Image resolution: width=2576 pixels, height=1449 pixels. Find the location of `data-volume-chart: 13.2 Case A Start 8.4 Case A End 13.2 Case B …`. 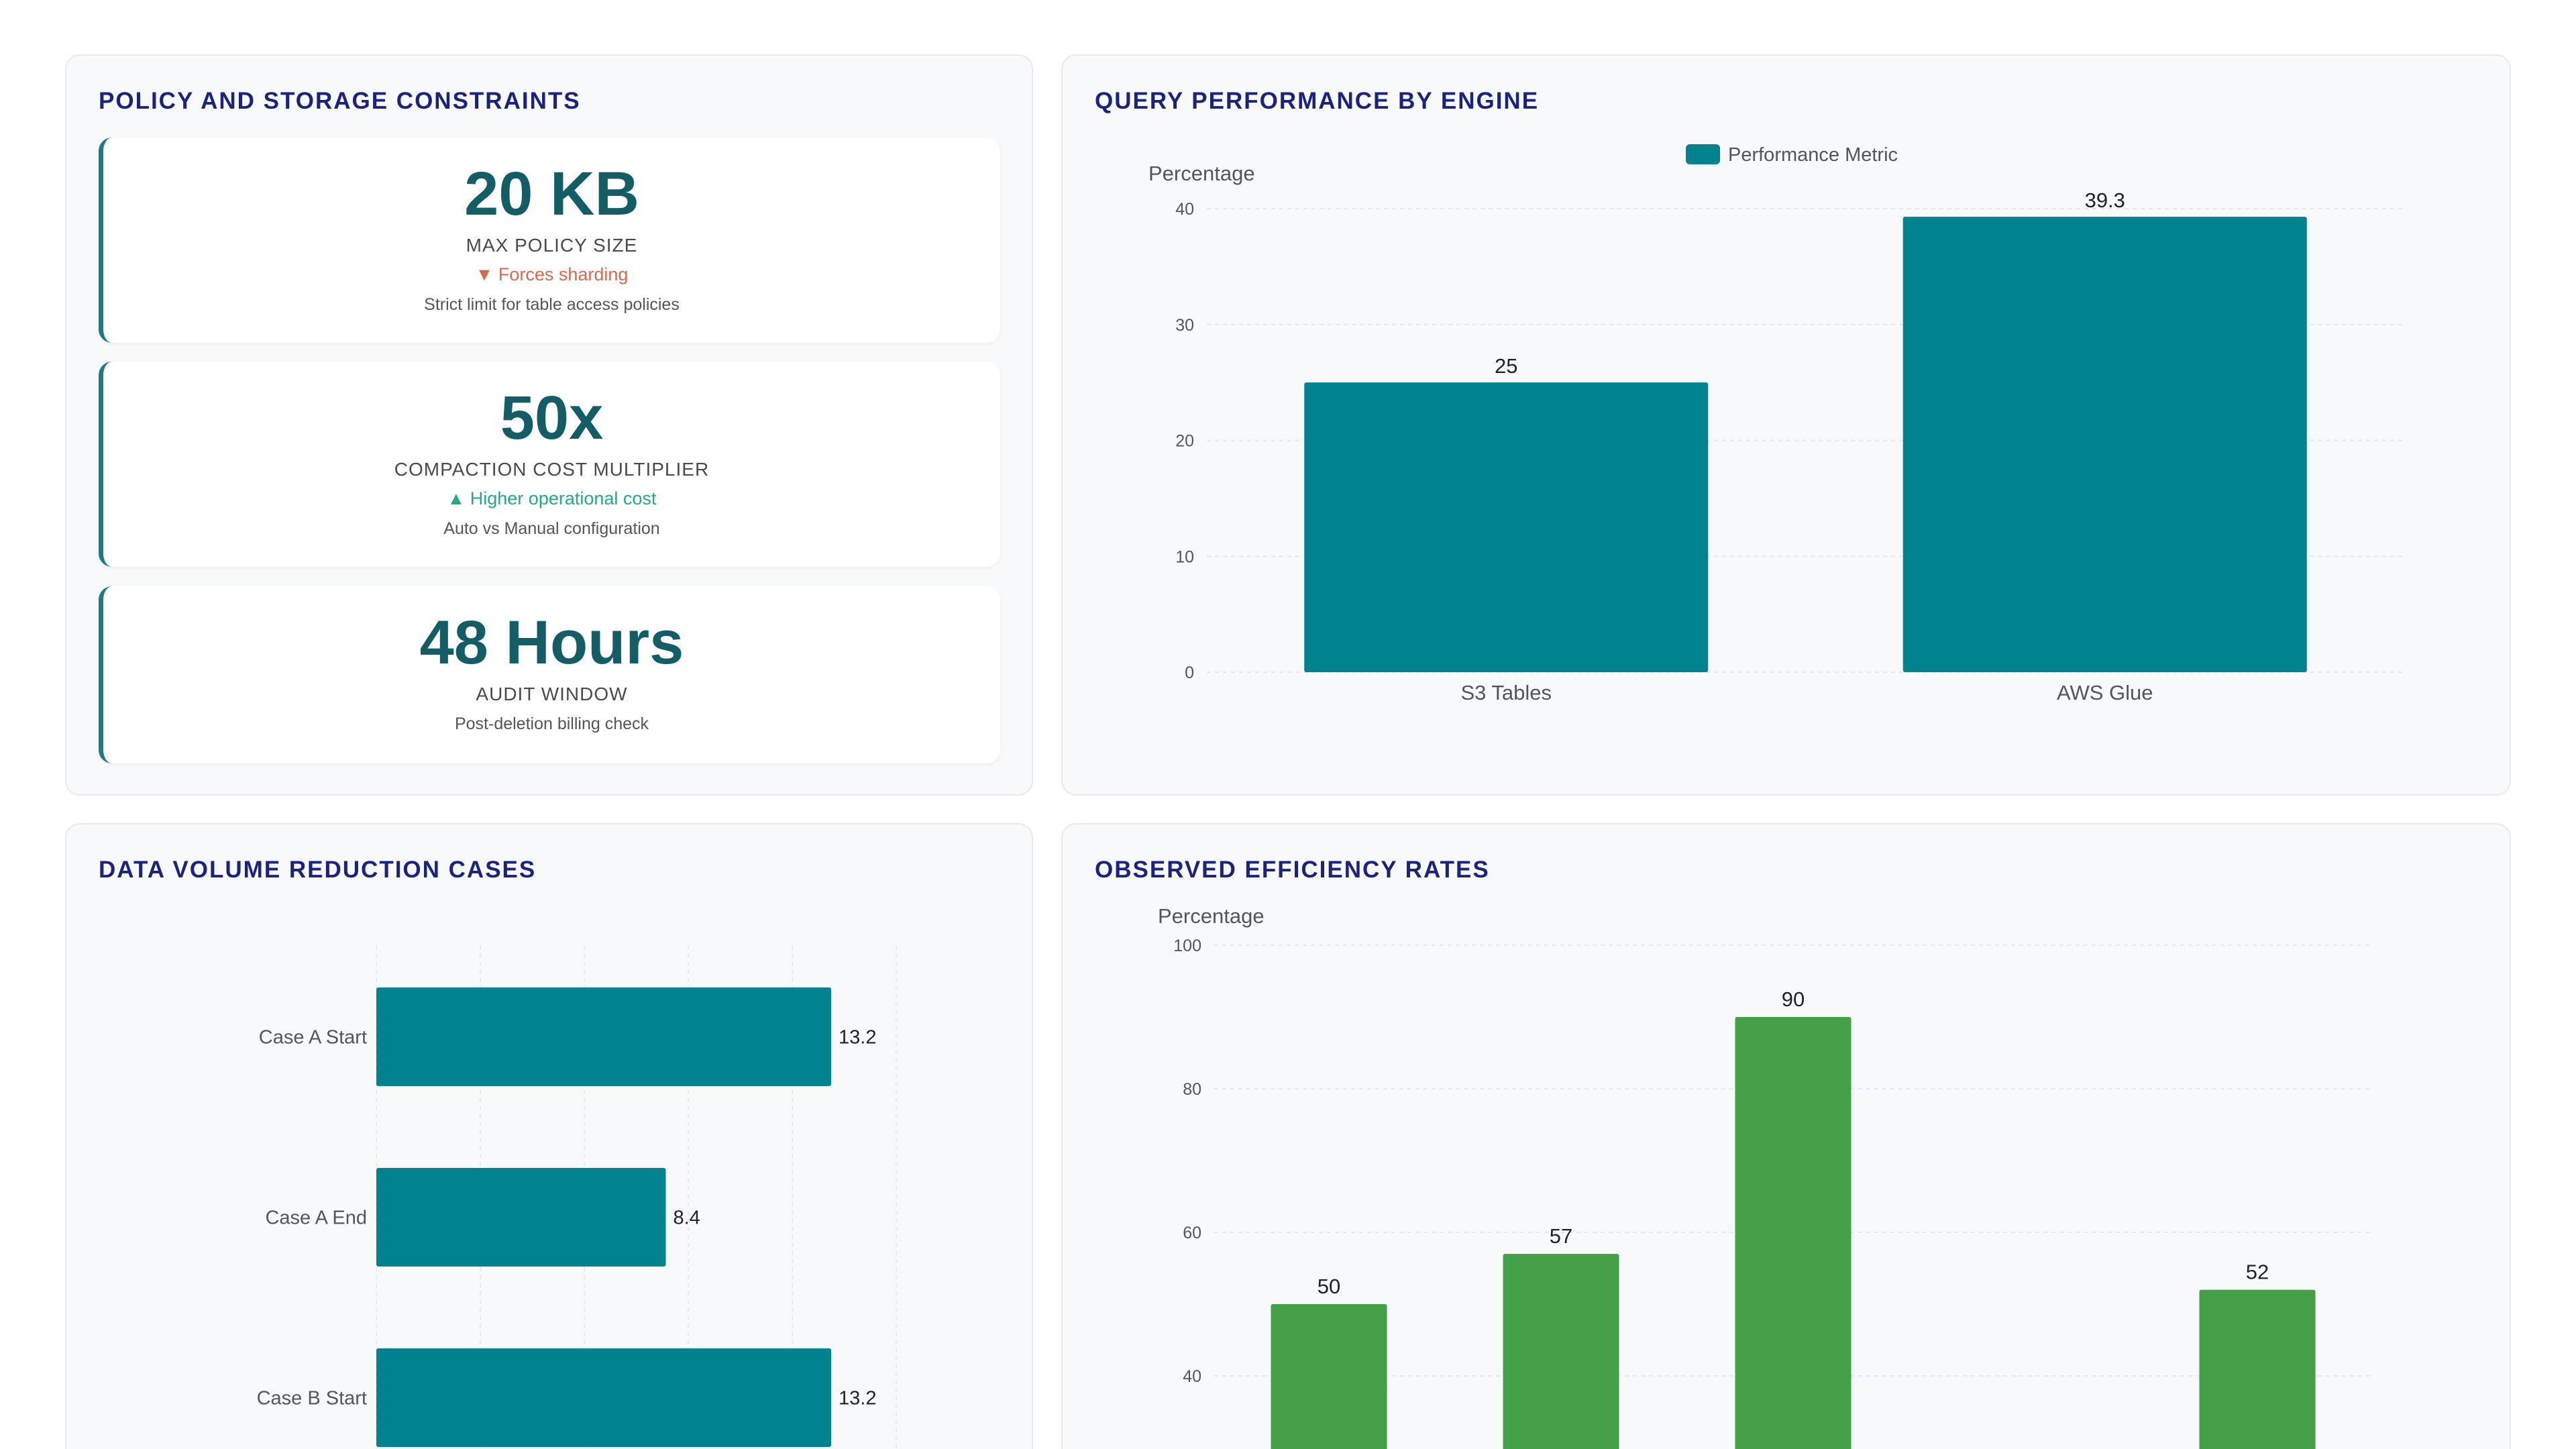

data-volume-chart: 13.2 Case A Start 8.4 Case A End 13.2 Case B … is located at coordinates (577, 1197).